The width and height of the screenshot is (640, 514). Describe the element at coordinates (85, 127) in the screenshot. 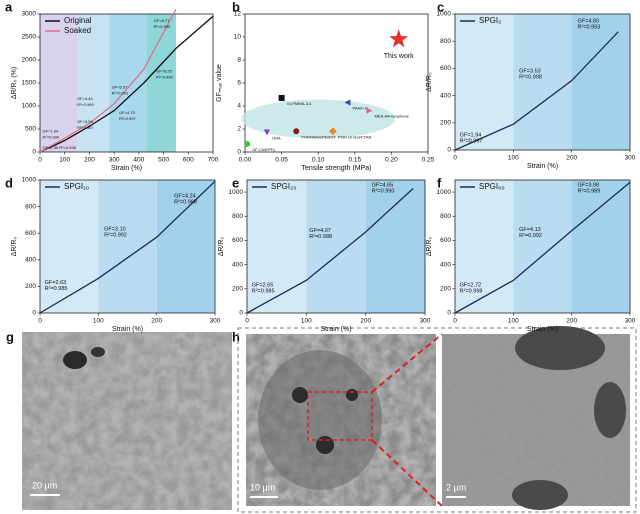

I see `annotation: R²=0.997` at that location.